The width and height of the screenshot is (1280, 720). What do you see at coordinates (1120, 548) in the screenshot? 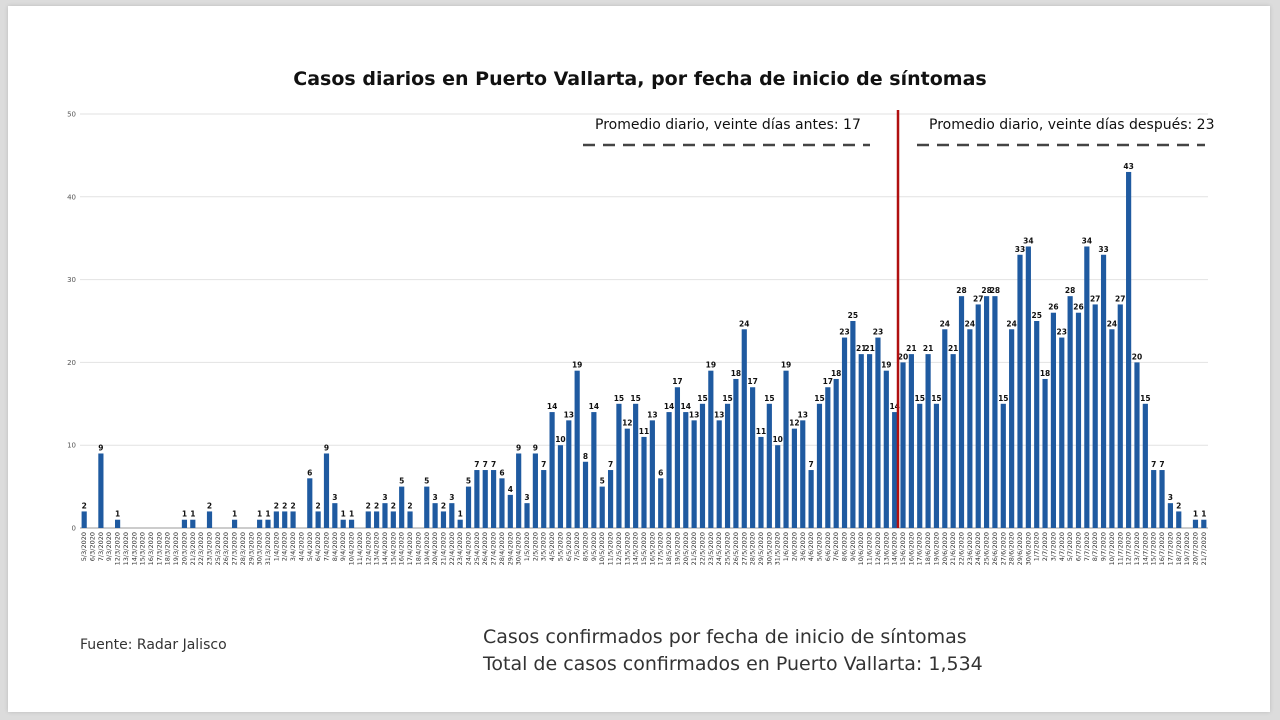
I see `x-tick-label: 11/7/2020` at bounding box center [1120, 548].